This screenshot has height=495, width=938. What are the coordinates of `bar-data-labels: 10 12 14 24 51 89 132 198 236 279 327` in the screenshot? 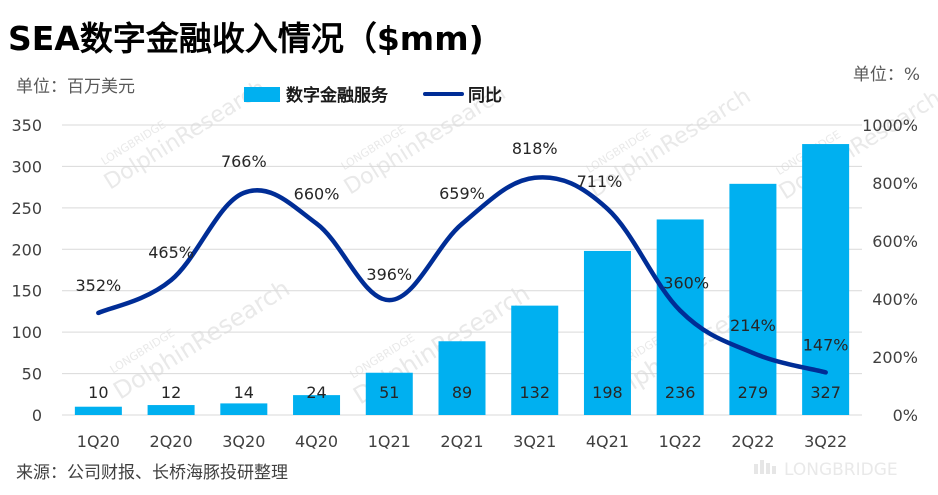 It's located at (464, 392).